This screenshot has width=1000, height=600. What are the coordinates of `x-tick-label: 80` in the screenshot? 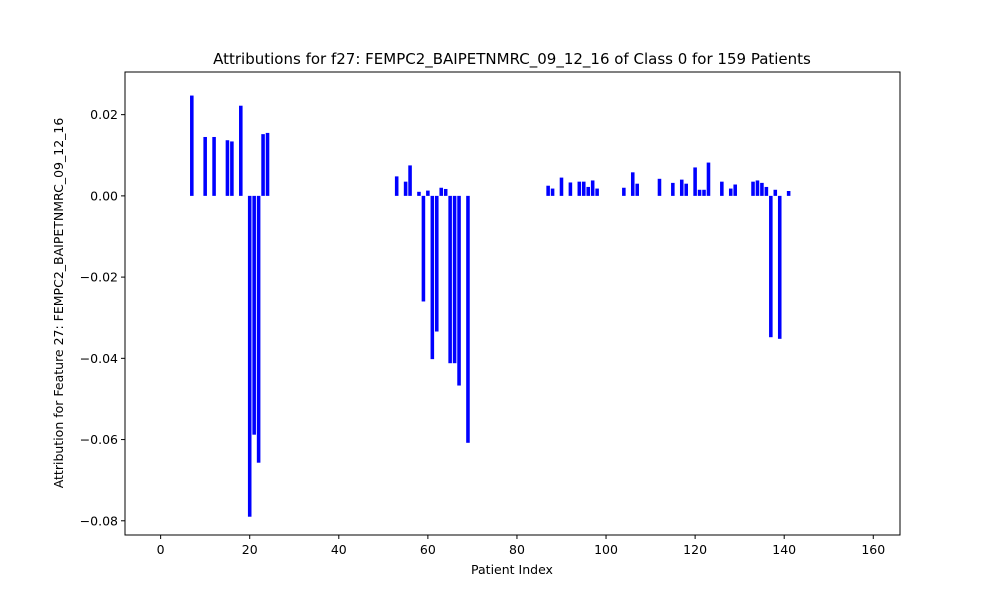 It's located at (517, 549).